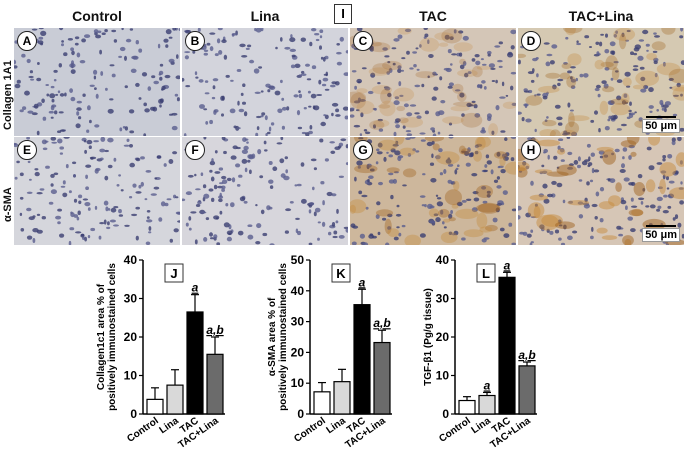 This screenshot has width=685, height=476. I want to click on micrograph-f: F, so click(265, 191).